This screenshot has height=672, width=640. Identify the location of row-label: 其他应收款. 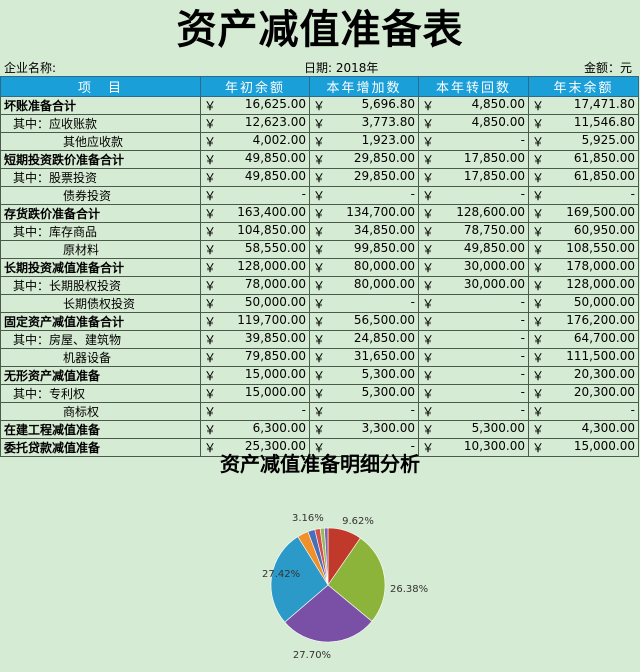
(100, 141).